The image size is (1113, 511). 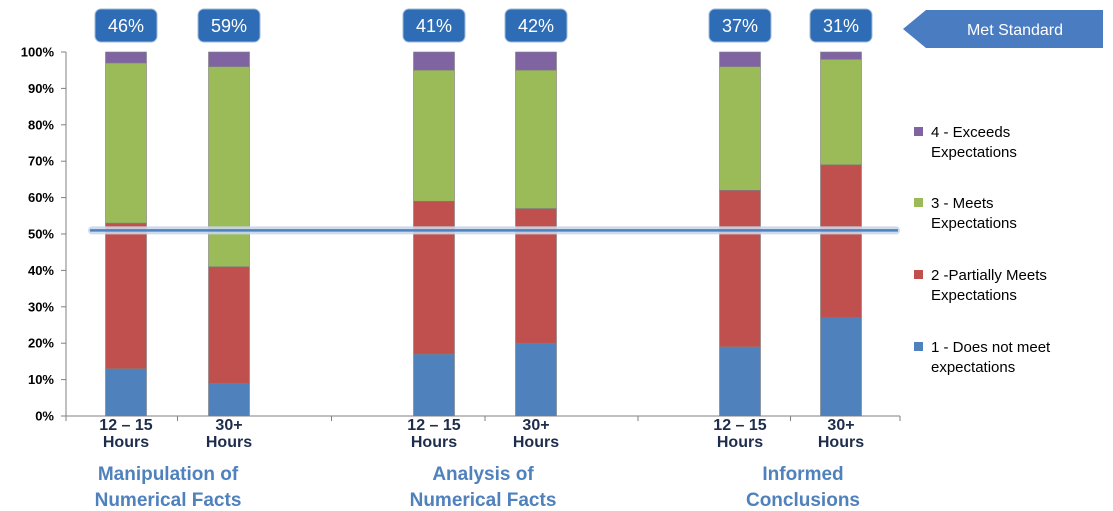 I want to click on y-tick-label: 10%, so click(x=41, y=379).